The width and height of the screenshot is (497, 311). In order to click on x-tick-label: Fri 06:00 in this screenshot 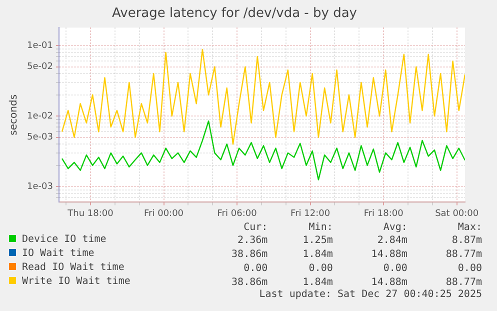, I will do `click(237, 213)`.